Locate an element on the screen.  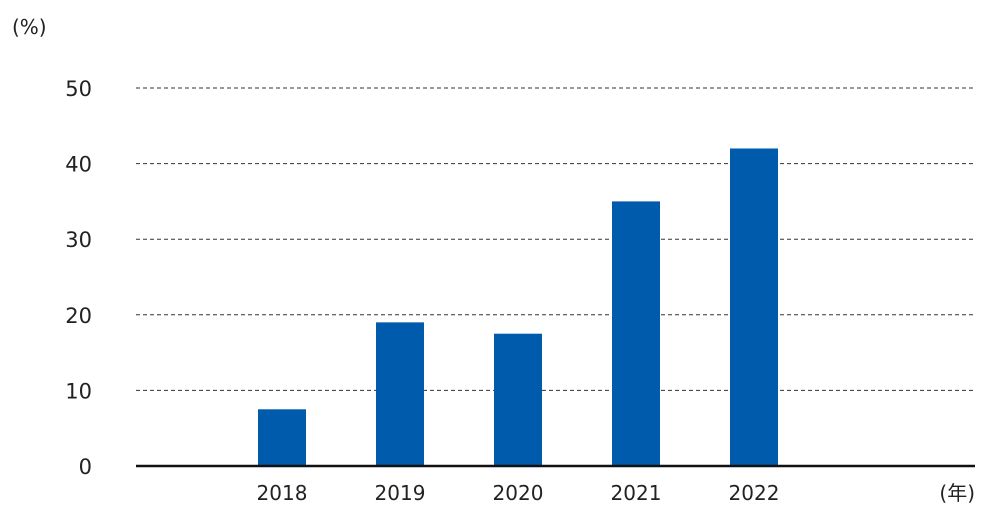
x-tick-labels: 2018 2019 2020 2021 2022 is located at coordinates (518, 493).